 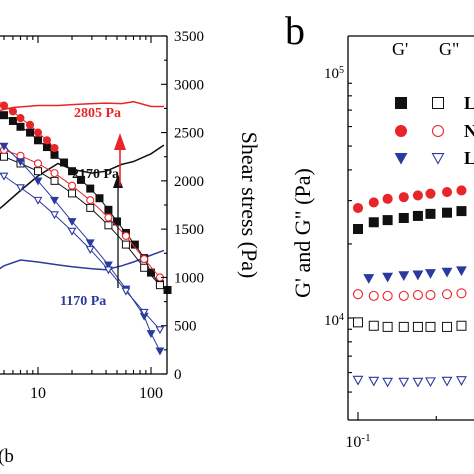 What do you see at coordinates (97, 113) in the screenshot?
I see `annotation-2805: 2805 Pa` at bounding box center [97, 113].